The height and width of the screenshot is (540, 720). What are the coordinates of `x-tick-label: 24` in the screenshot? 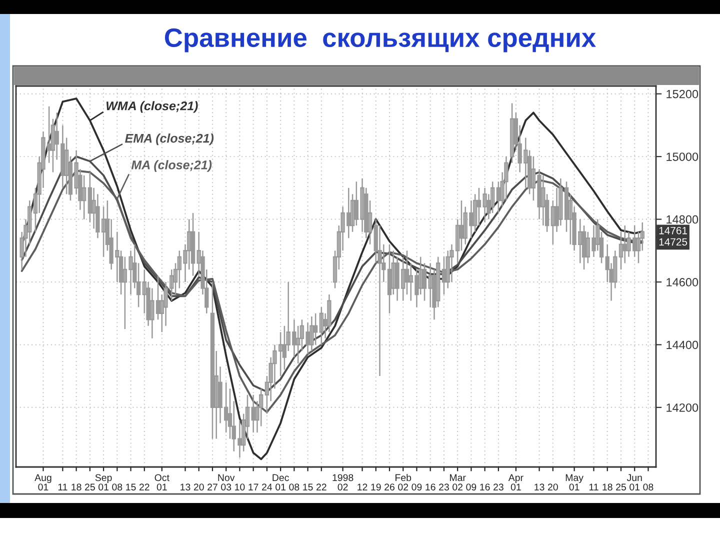 It's located at (267, 487).